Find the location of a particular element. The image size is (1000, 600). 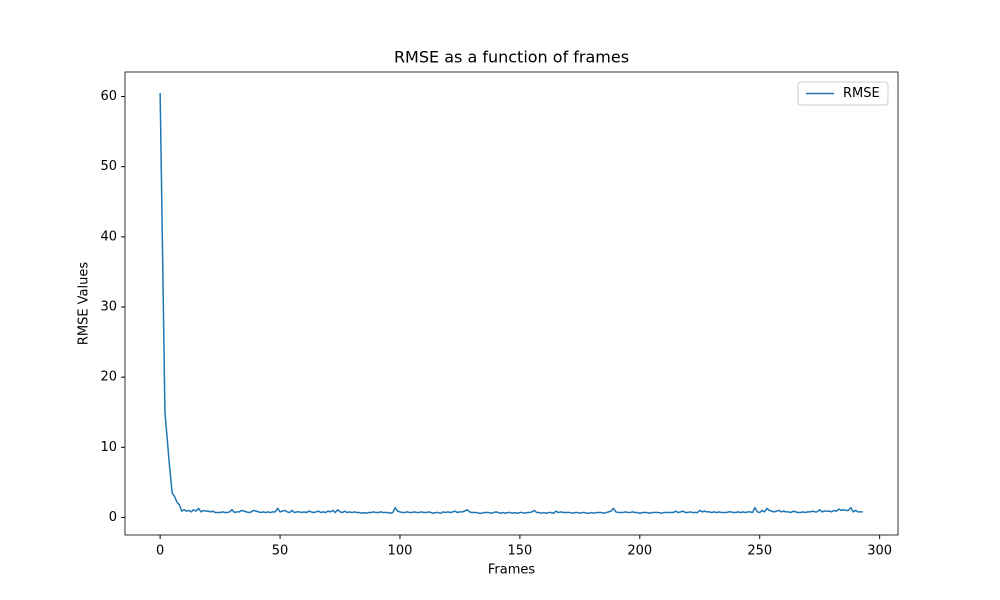

x-tick-label: 0 is located at coordinates (160, 551).